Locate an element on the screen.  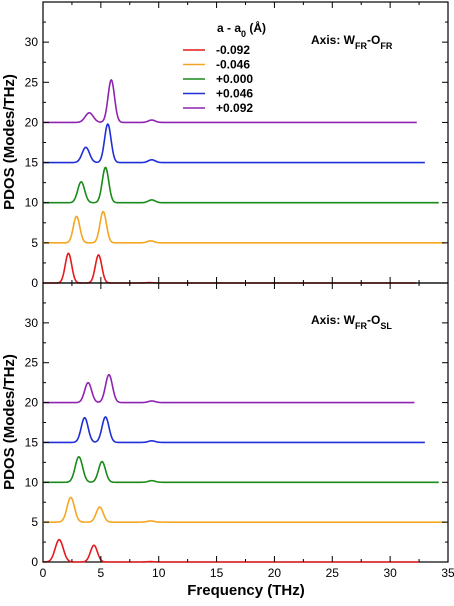
top-panel-y-axis-title: PDOS (Modes/THz) is located at coordinates (9, 142).